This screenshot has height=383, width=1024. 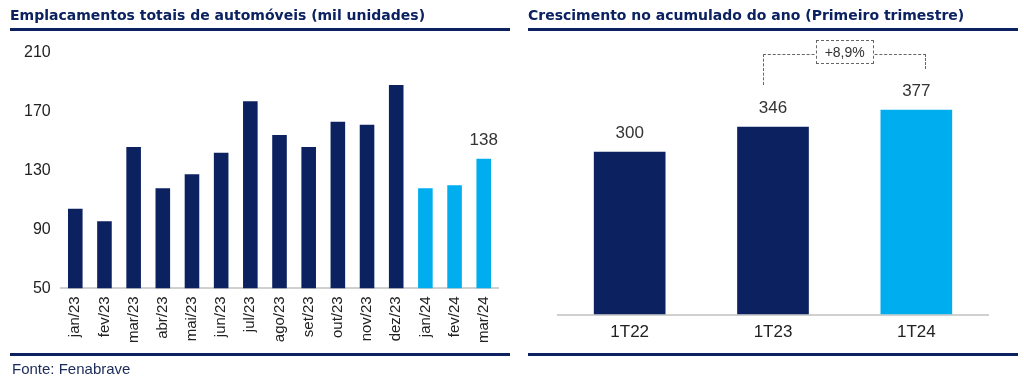 I want to click on y-tick-label: 170, so click(x=37, y=110).